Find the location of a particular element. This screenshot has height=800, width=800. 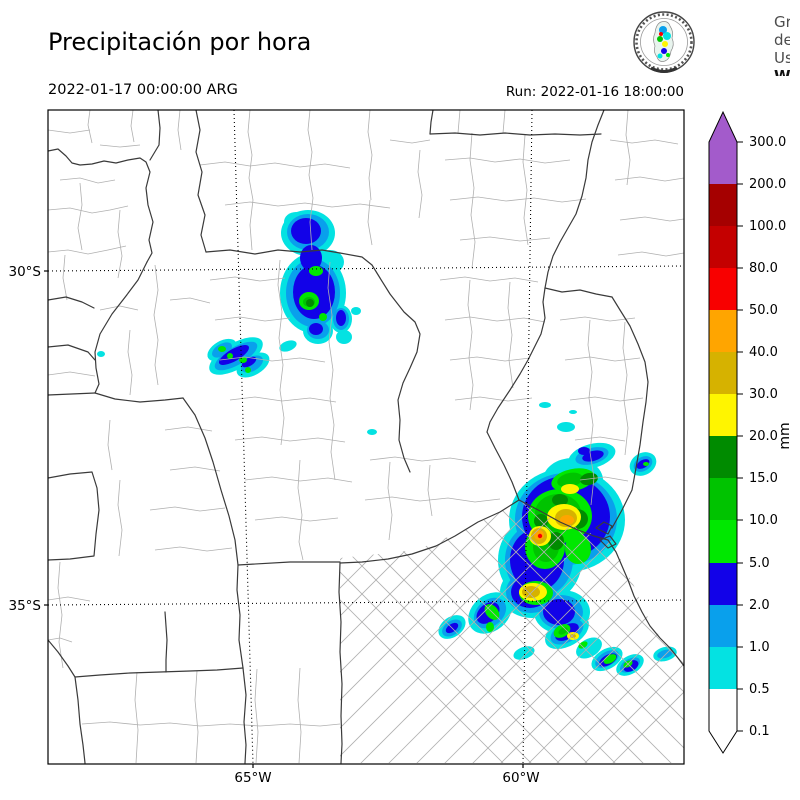

colorbar-tick-label: 30.0 is located at coordinates (763, 394).